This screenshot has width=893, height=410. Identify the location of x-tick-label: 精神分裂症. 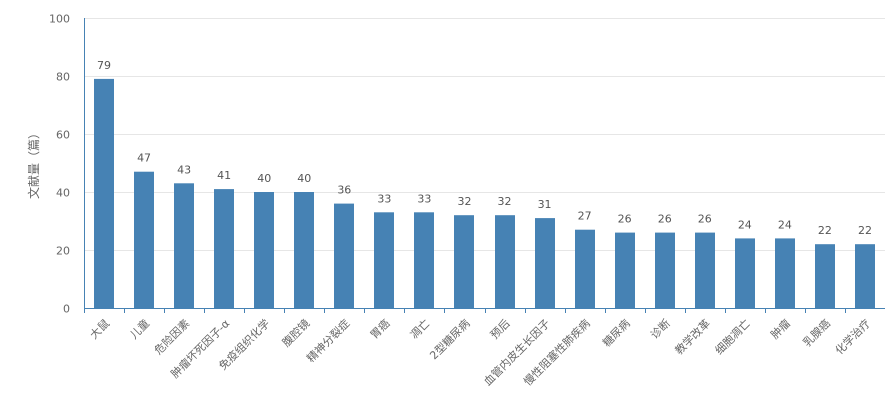
(328, 340).